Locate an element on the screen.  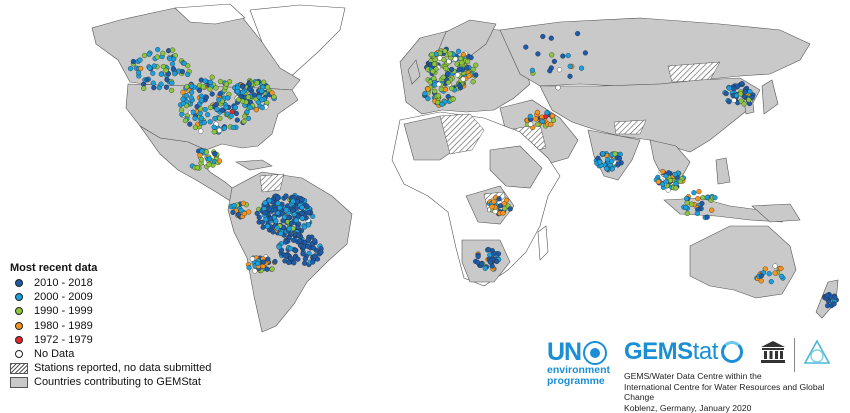
legend-dot-icon is located at coordinates (19, 283).